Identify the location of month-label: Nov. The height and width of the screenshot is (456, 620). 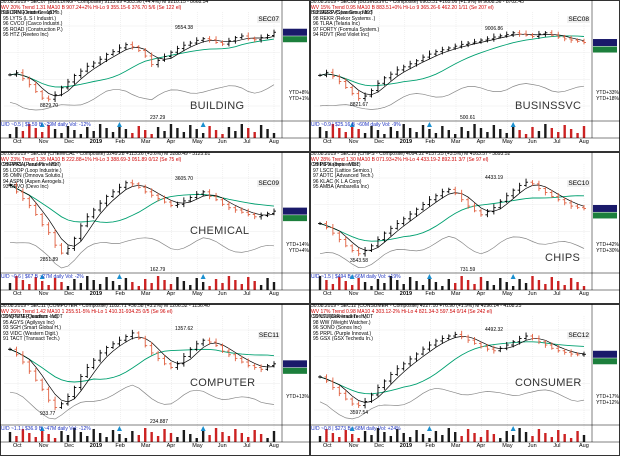
(43, 446).